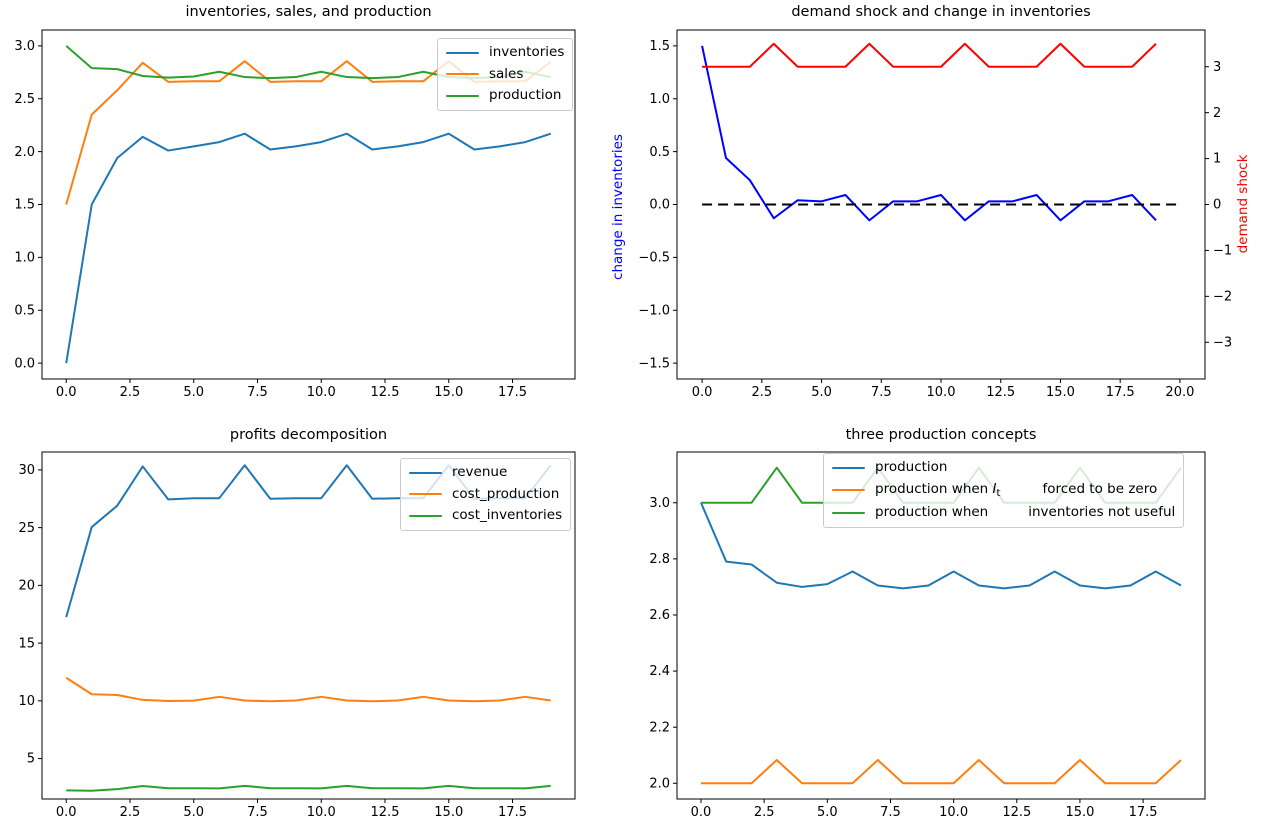 The image size is (1264, 834). Describe the element at coordinates (654, 363) in the screenshot. I see `y-tick-label: −1.5` at that location.